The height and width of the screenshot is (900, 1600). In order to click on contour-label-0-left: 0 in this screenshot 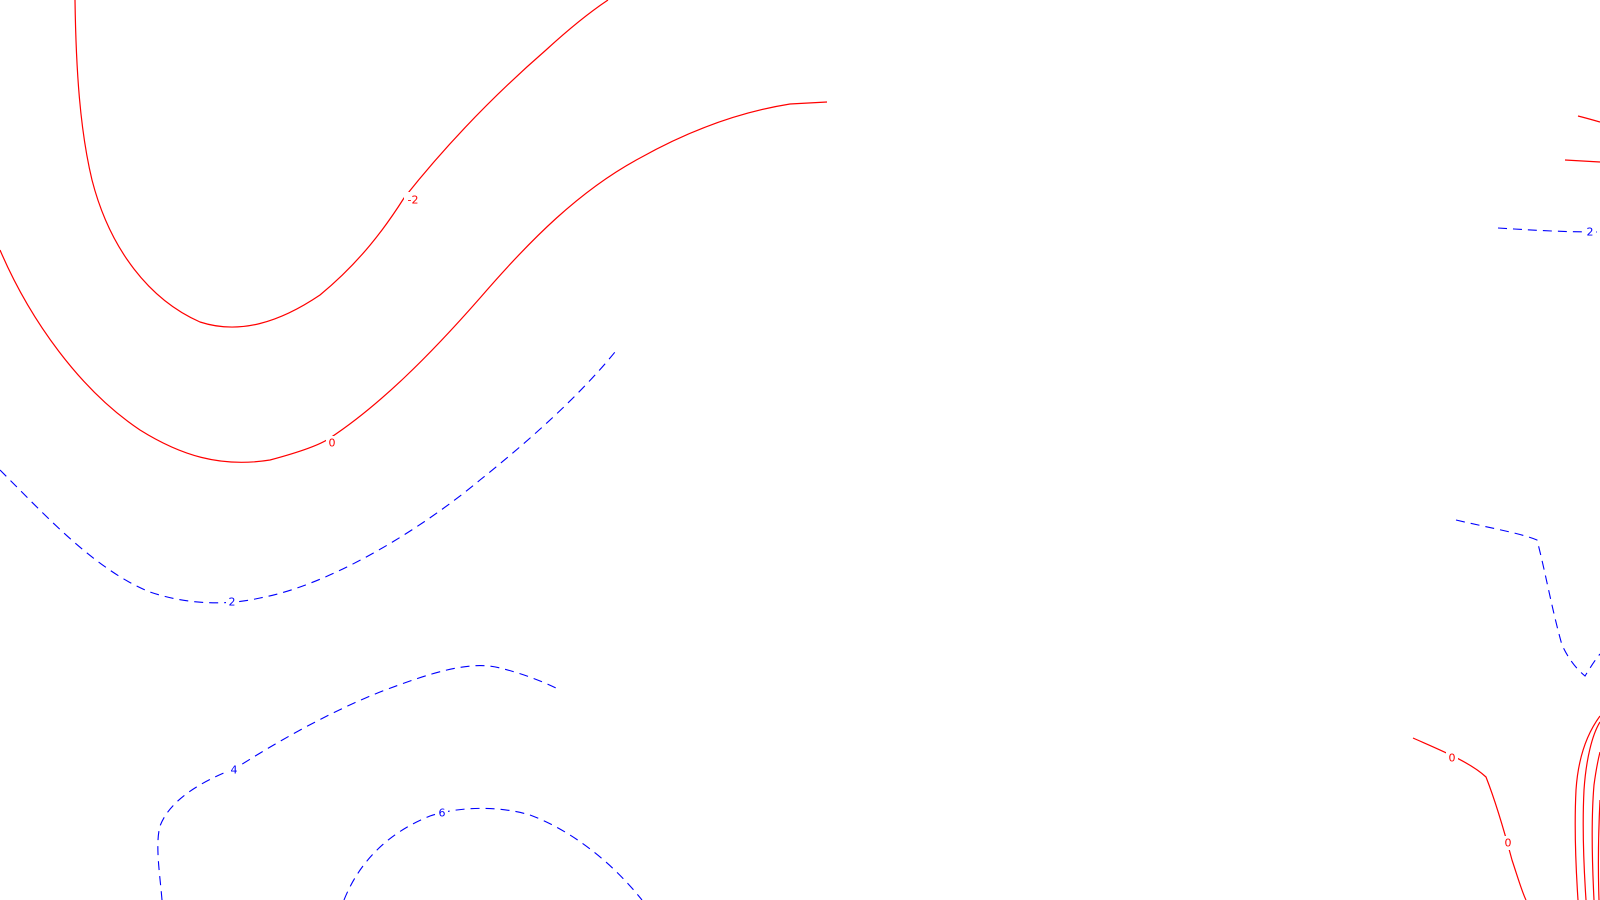, I will do `click(332, 443)`.